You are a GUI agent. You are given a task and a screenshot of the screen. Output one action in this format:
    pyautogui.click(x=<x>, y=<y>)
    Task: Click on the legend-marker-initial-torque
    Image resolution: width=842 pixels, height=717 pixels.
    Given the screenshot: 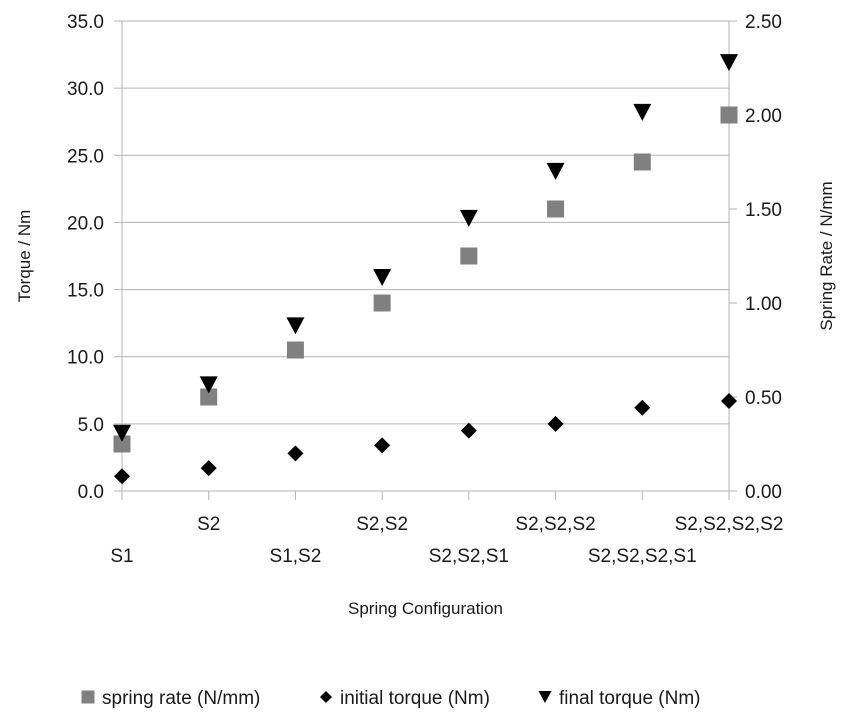 What is the action you would take?
    pyautogui.click(x=326, y=697)
    